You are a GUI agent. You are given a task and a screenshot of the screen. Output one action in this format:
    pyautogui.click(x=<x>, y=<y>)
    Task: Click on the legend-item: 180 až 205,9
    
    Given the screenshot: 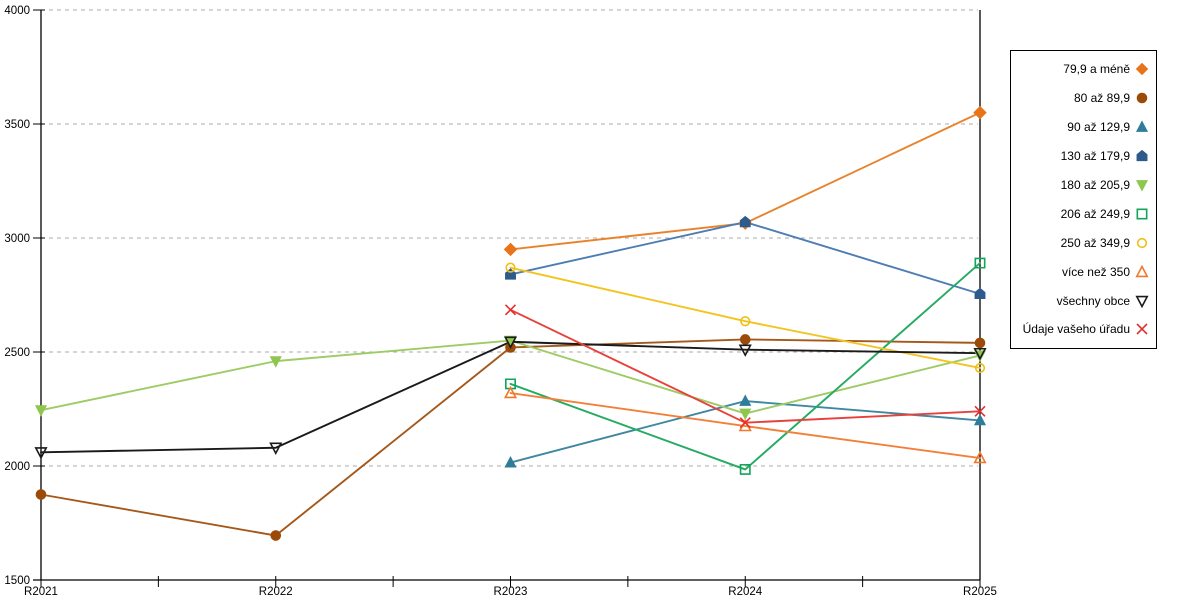 What is the action you would take?
    pyautogui.click(x=1081, y=185)
    